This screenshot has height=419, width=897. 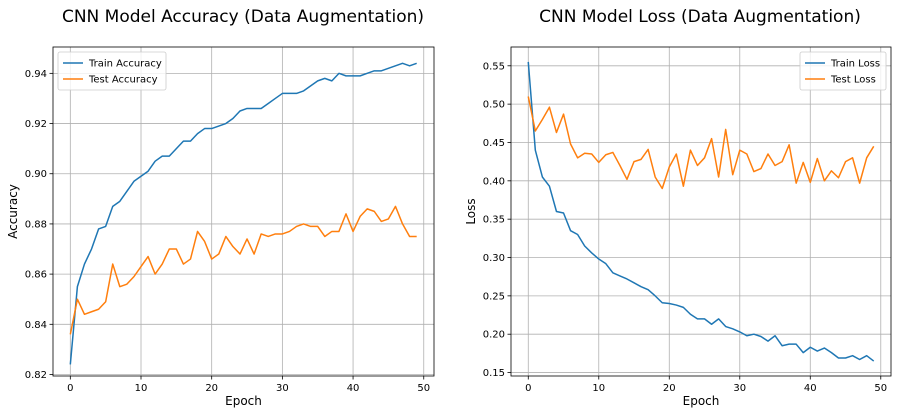 I want to click on y-axis-label: Accuracy, so click(x=13, y=211).